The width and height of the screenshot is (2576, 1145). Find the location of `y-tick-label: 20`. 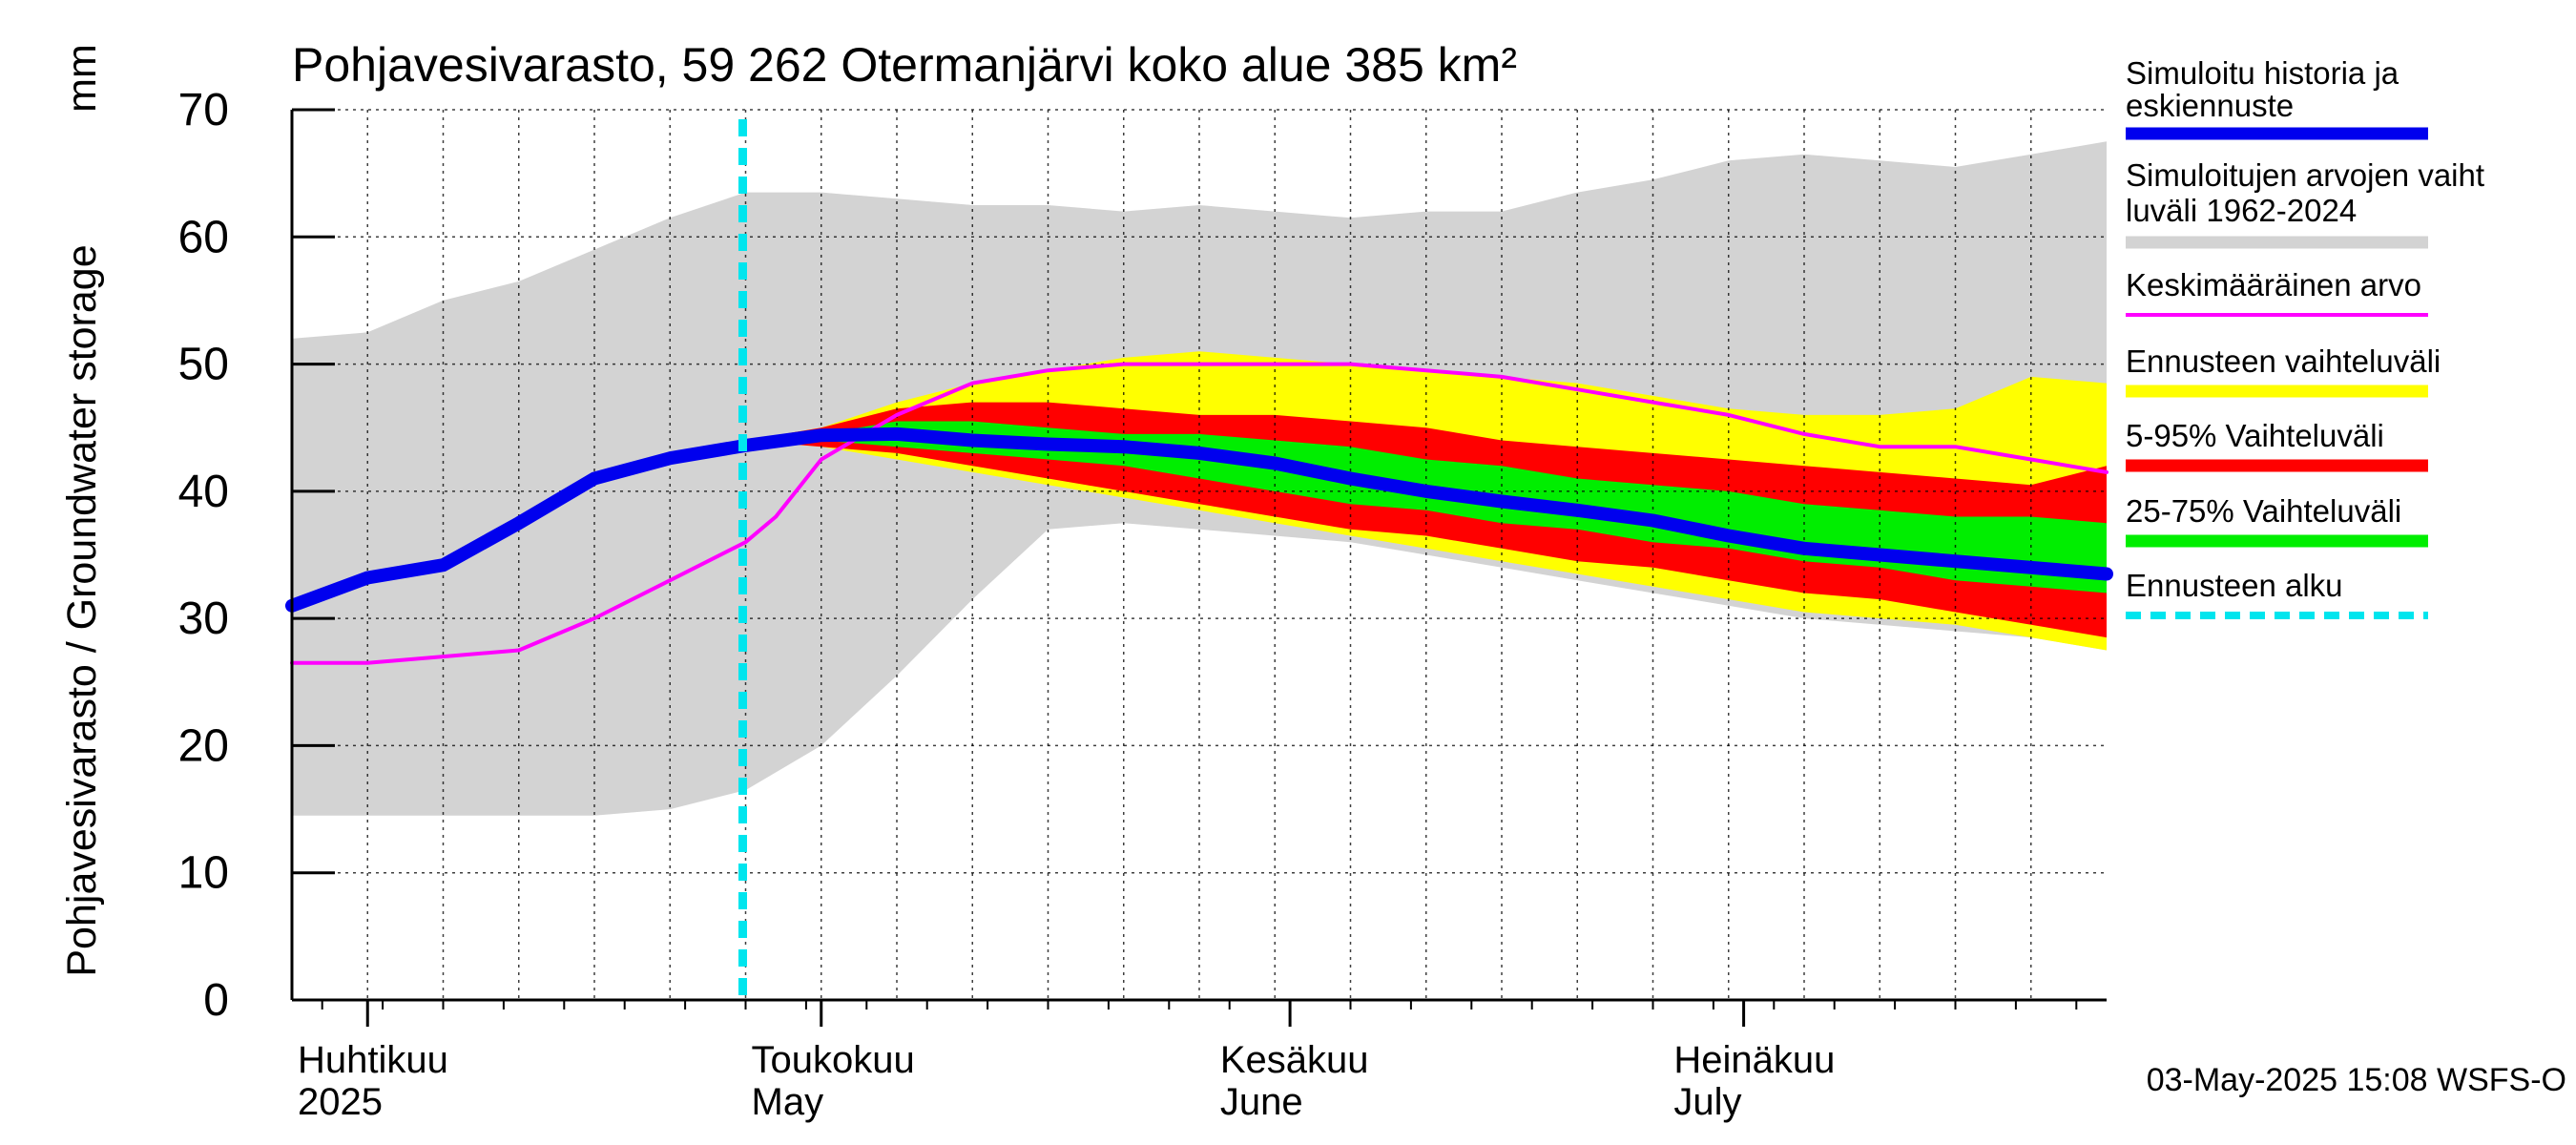

y-tick-label: 20 is located at coordinates (203, 745).